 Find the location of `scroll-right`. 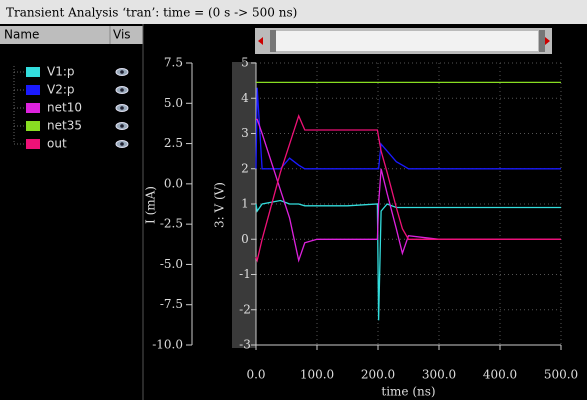

scroll-right is located at coordinates (547, 41).